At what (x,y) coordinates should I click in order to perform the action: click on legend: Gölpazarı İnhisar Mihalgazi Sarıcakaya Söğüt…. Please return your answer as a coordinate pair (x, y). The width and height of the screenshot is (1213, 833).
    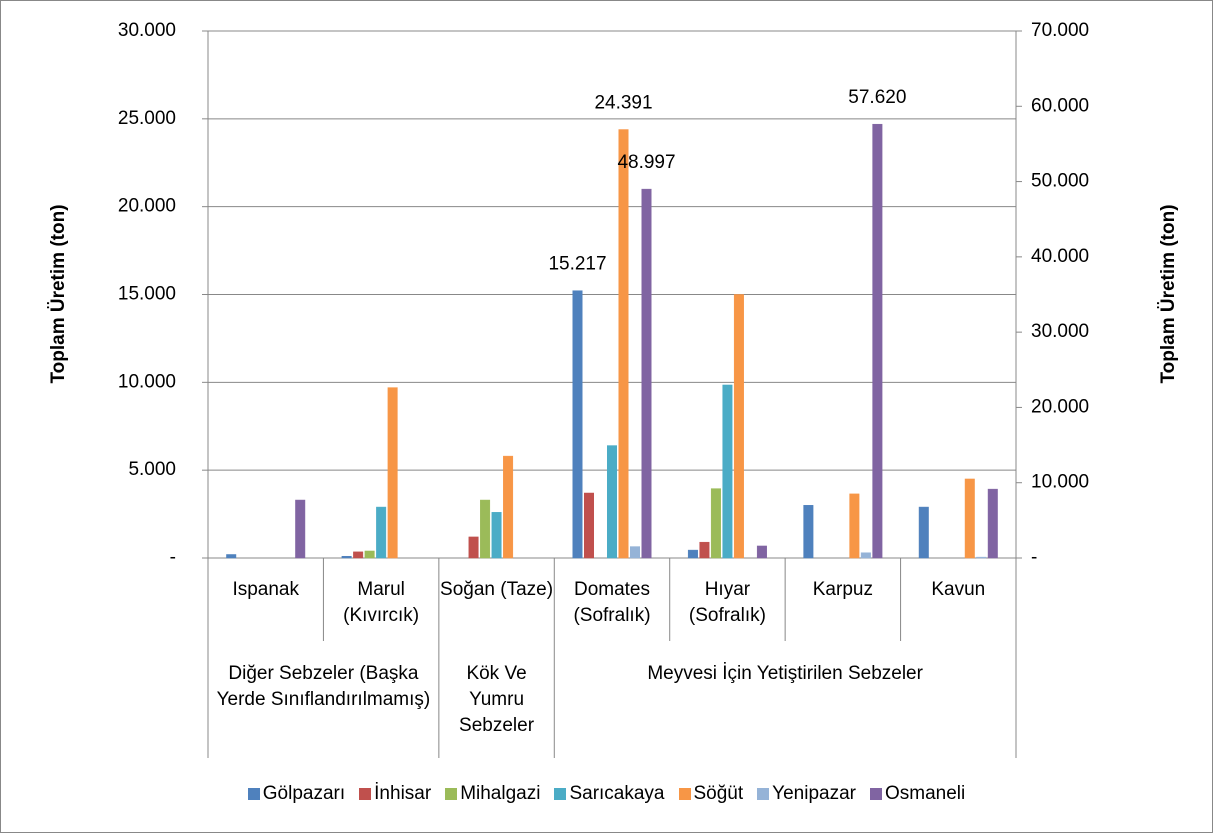
    Looking at the image, I should click on (606, 794).